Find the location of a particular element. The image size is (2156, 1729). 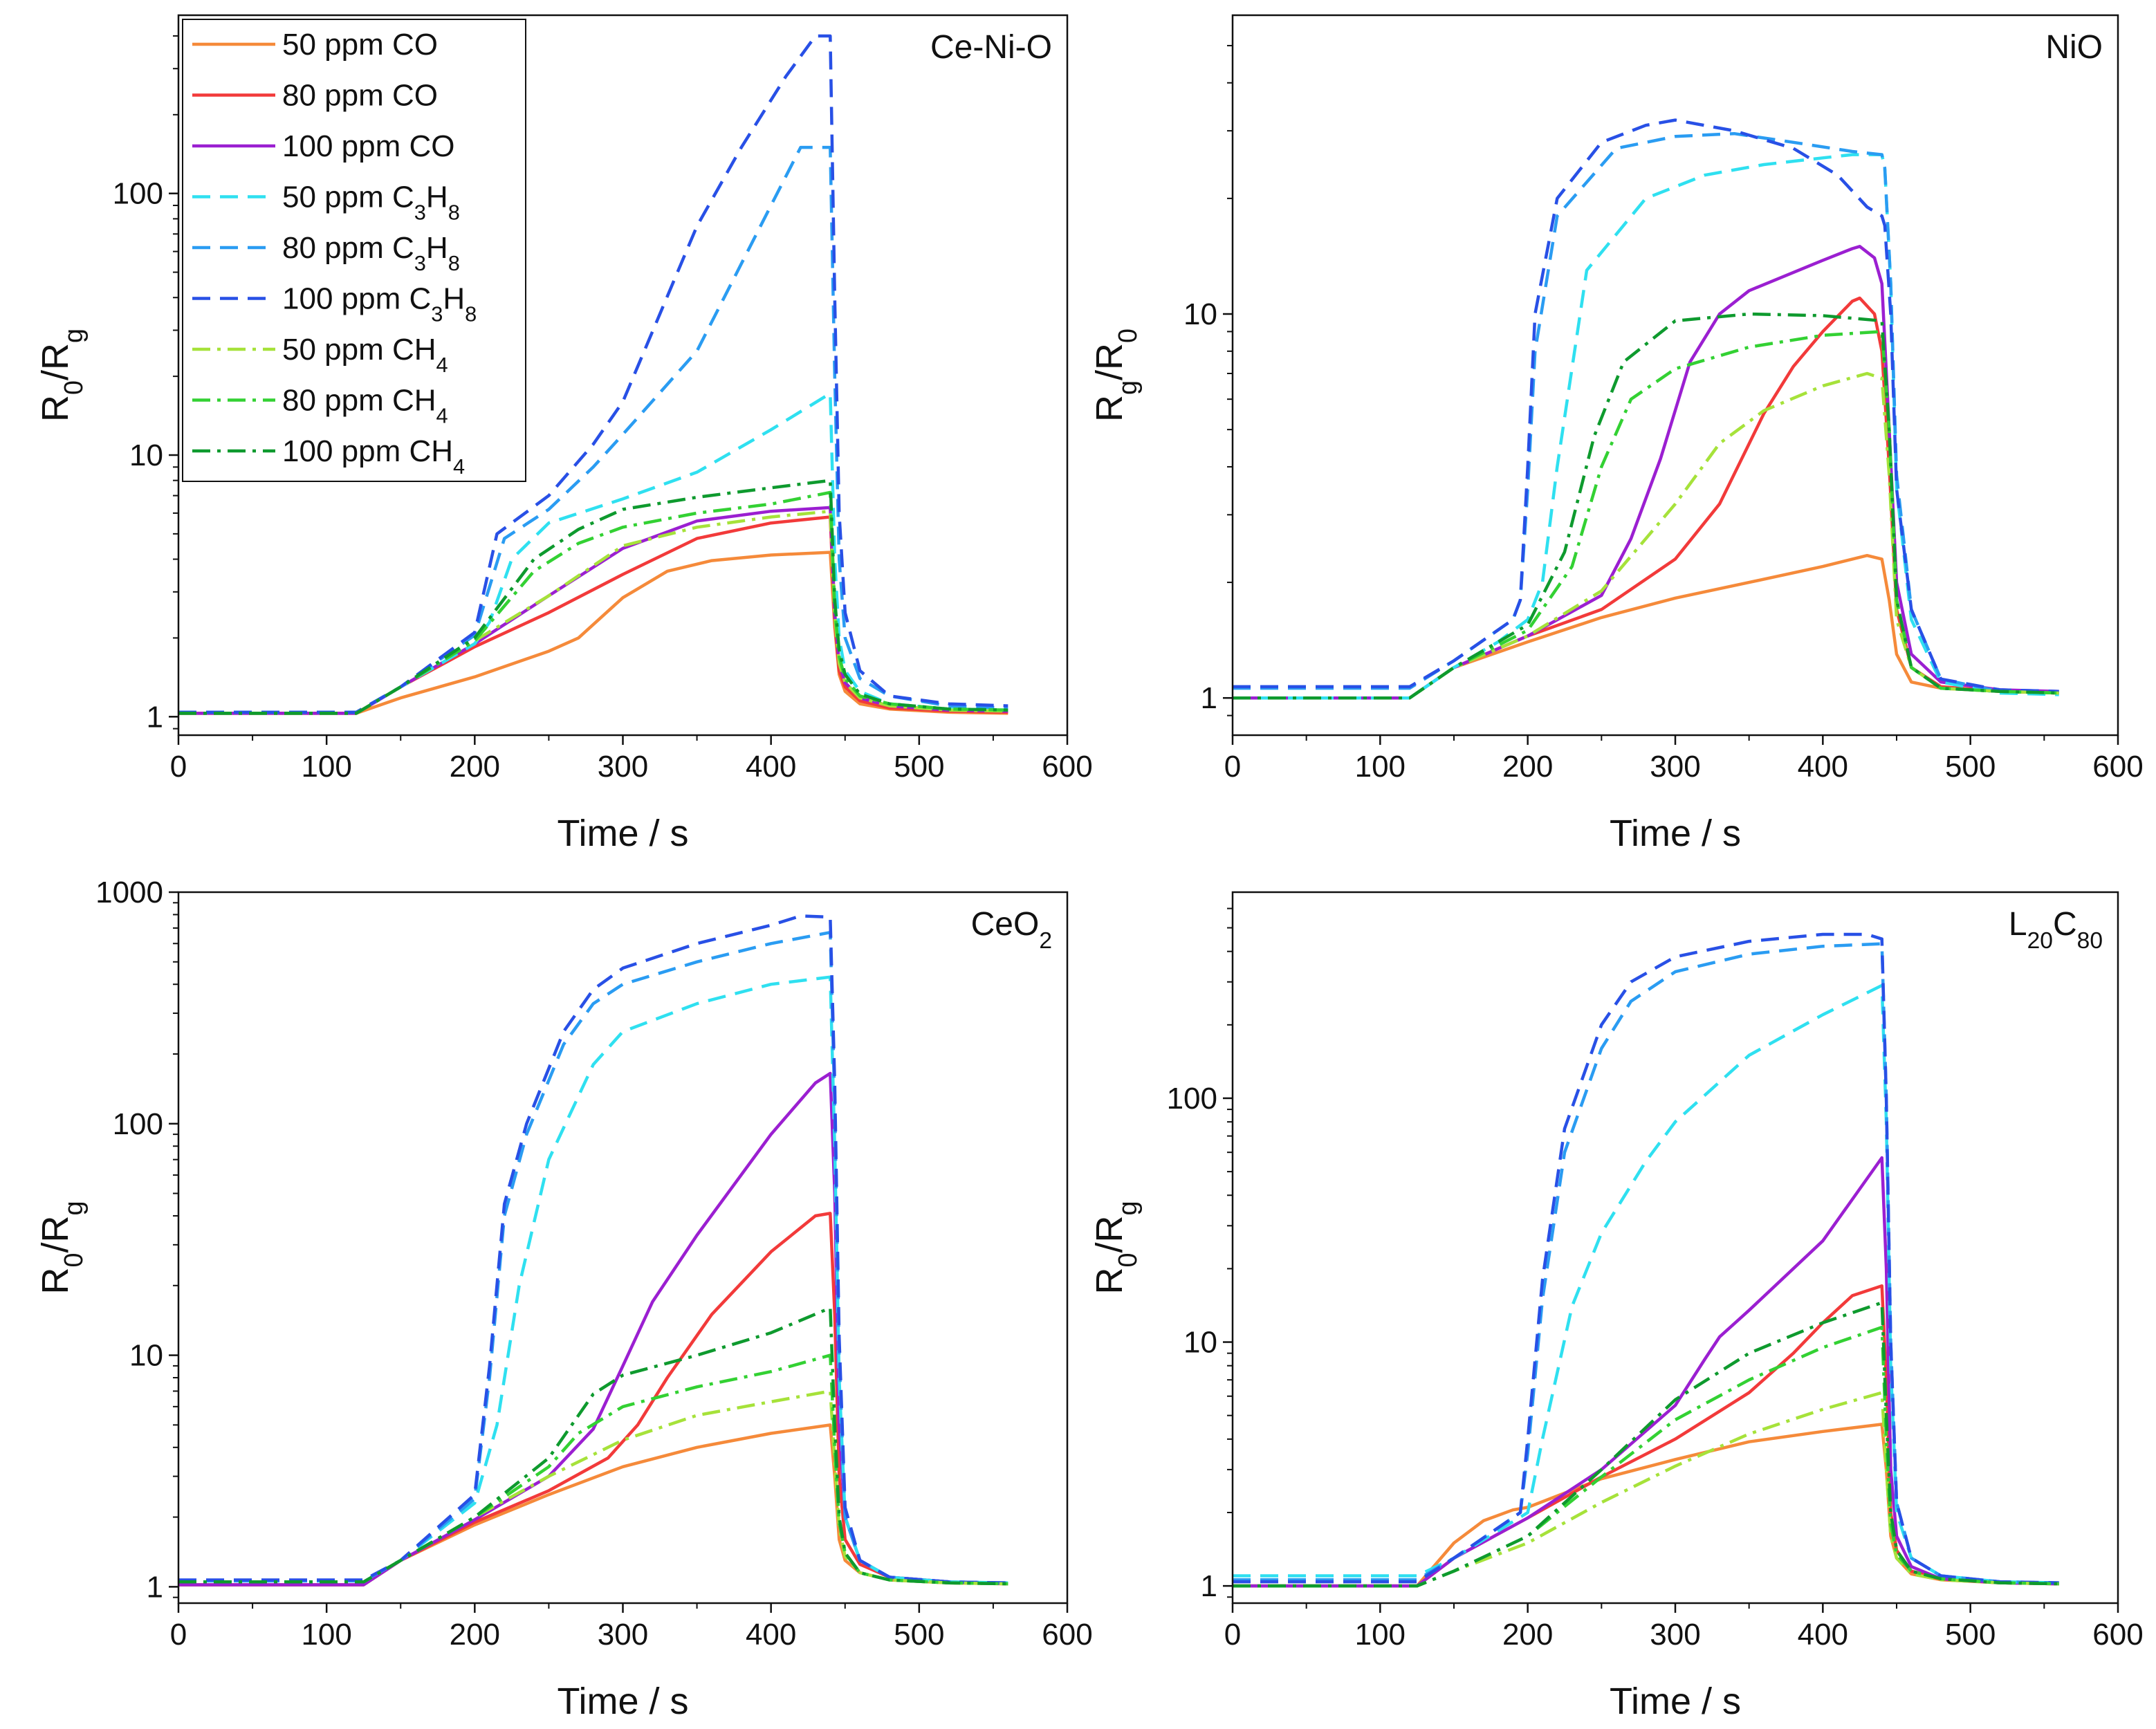

legend-label: 50 ppm CH4 is located at coordinates (365, 355).